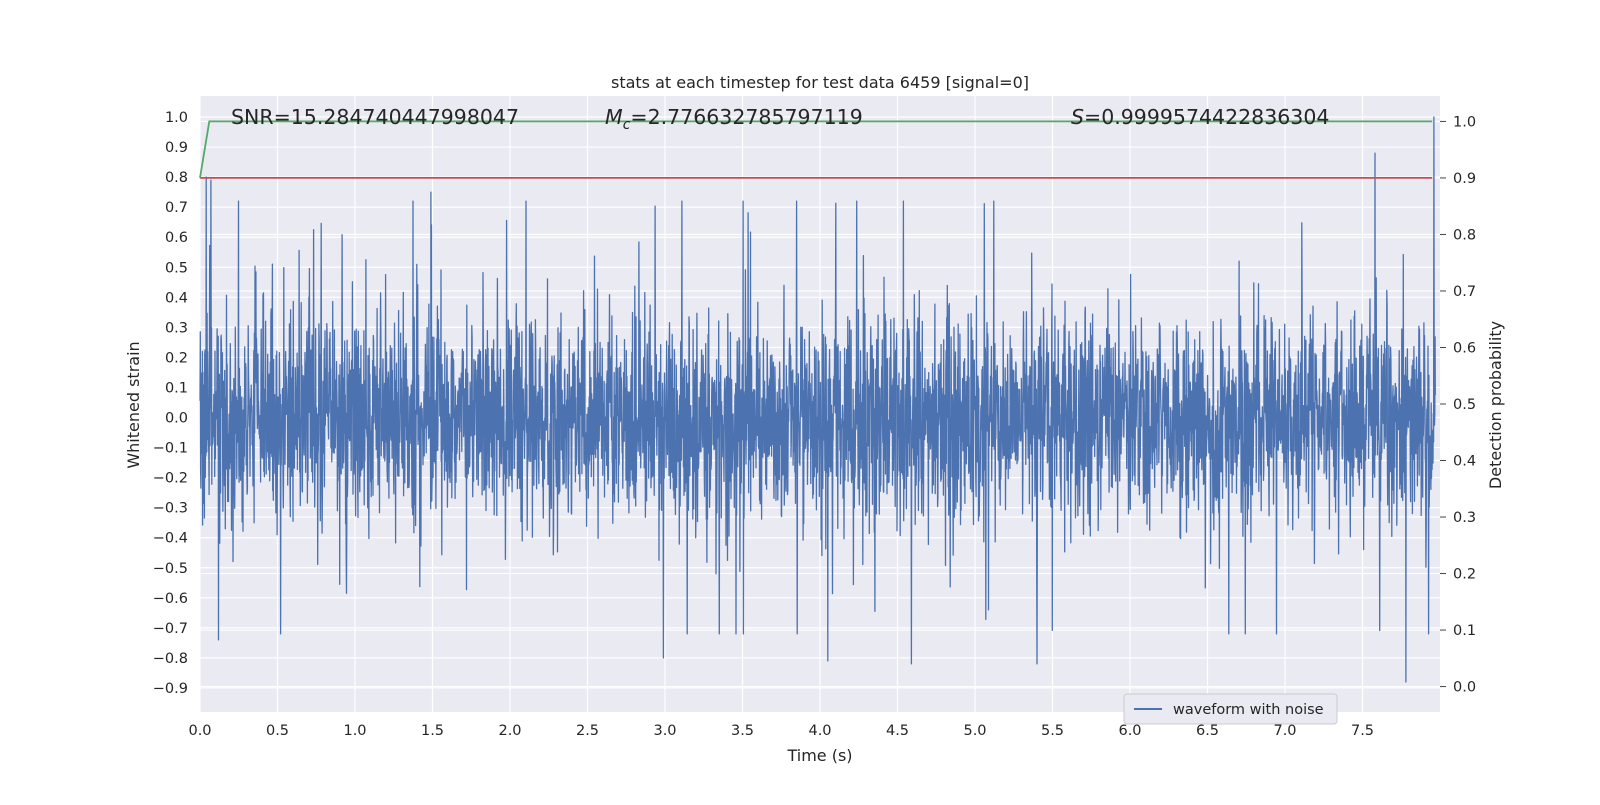  I want to click on legend-box, so click(1230, 709).